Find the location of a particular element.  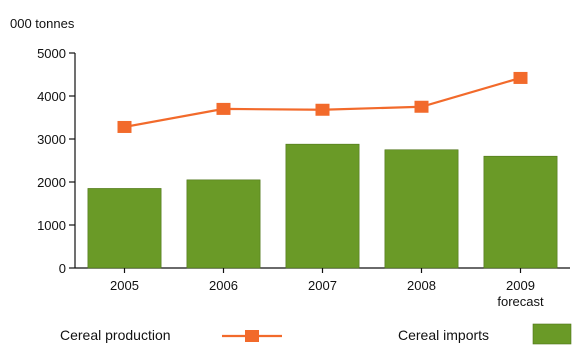

x-tick-label: 2005 is located at coordinates (124, 285).